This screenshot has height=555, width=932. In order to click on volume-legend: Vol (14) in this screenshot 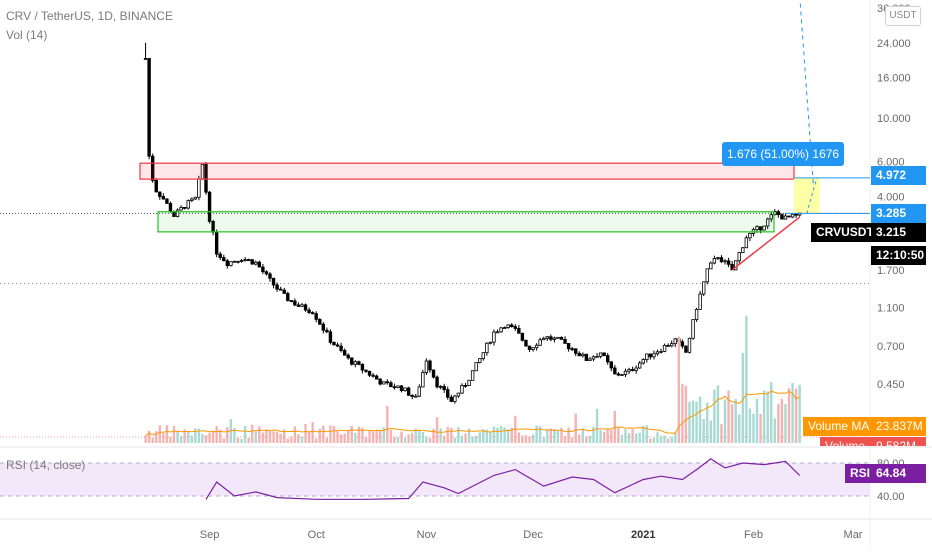, I will do `click(27, 35)`.